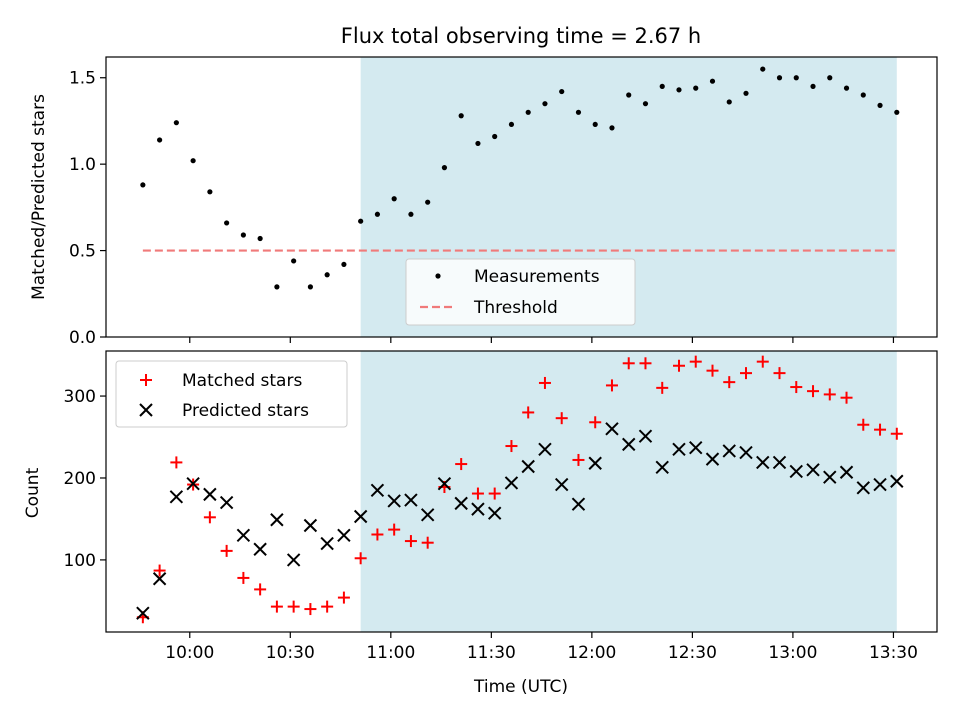 This screenshot has width=960, height=720. What do you see at coordinates (893, 653) in the screenshot?
I see `x-tick-label: 13:30` at bounding box center [893, 653].